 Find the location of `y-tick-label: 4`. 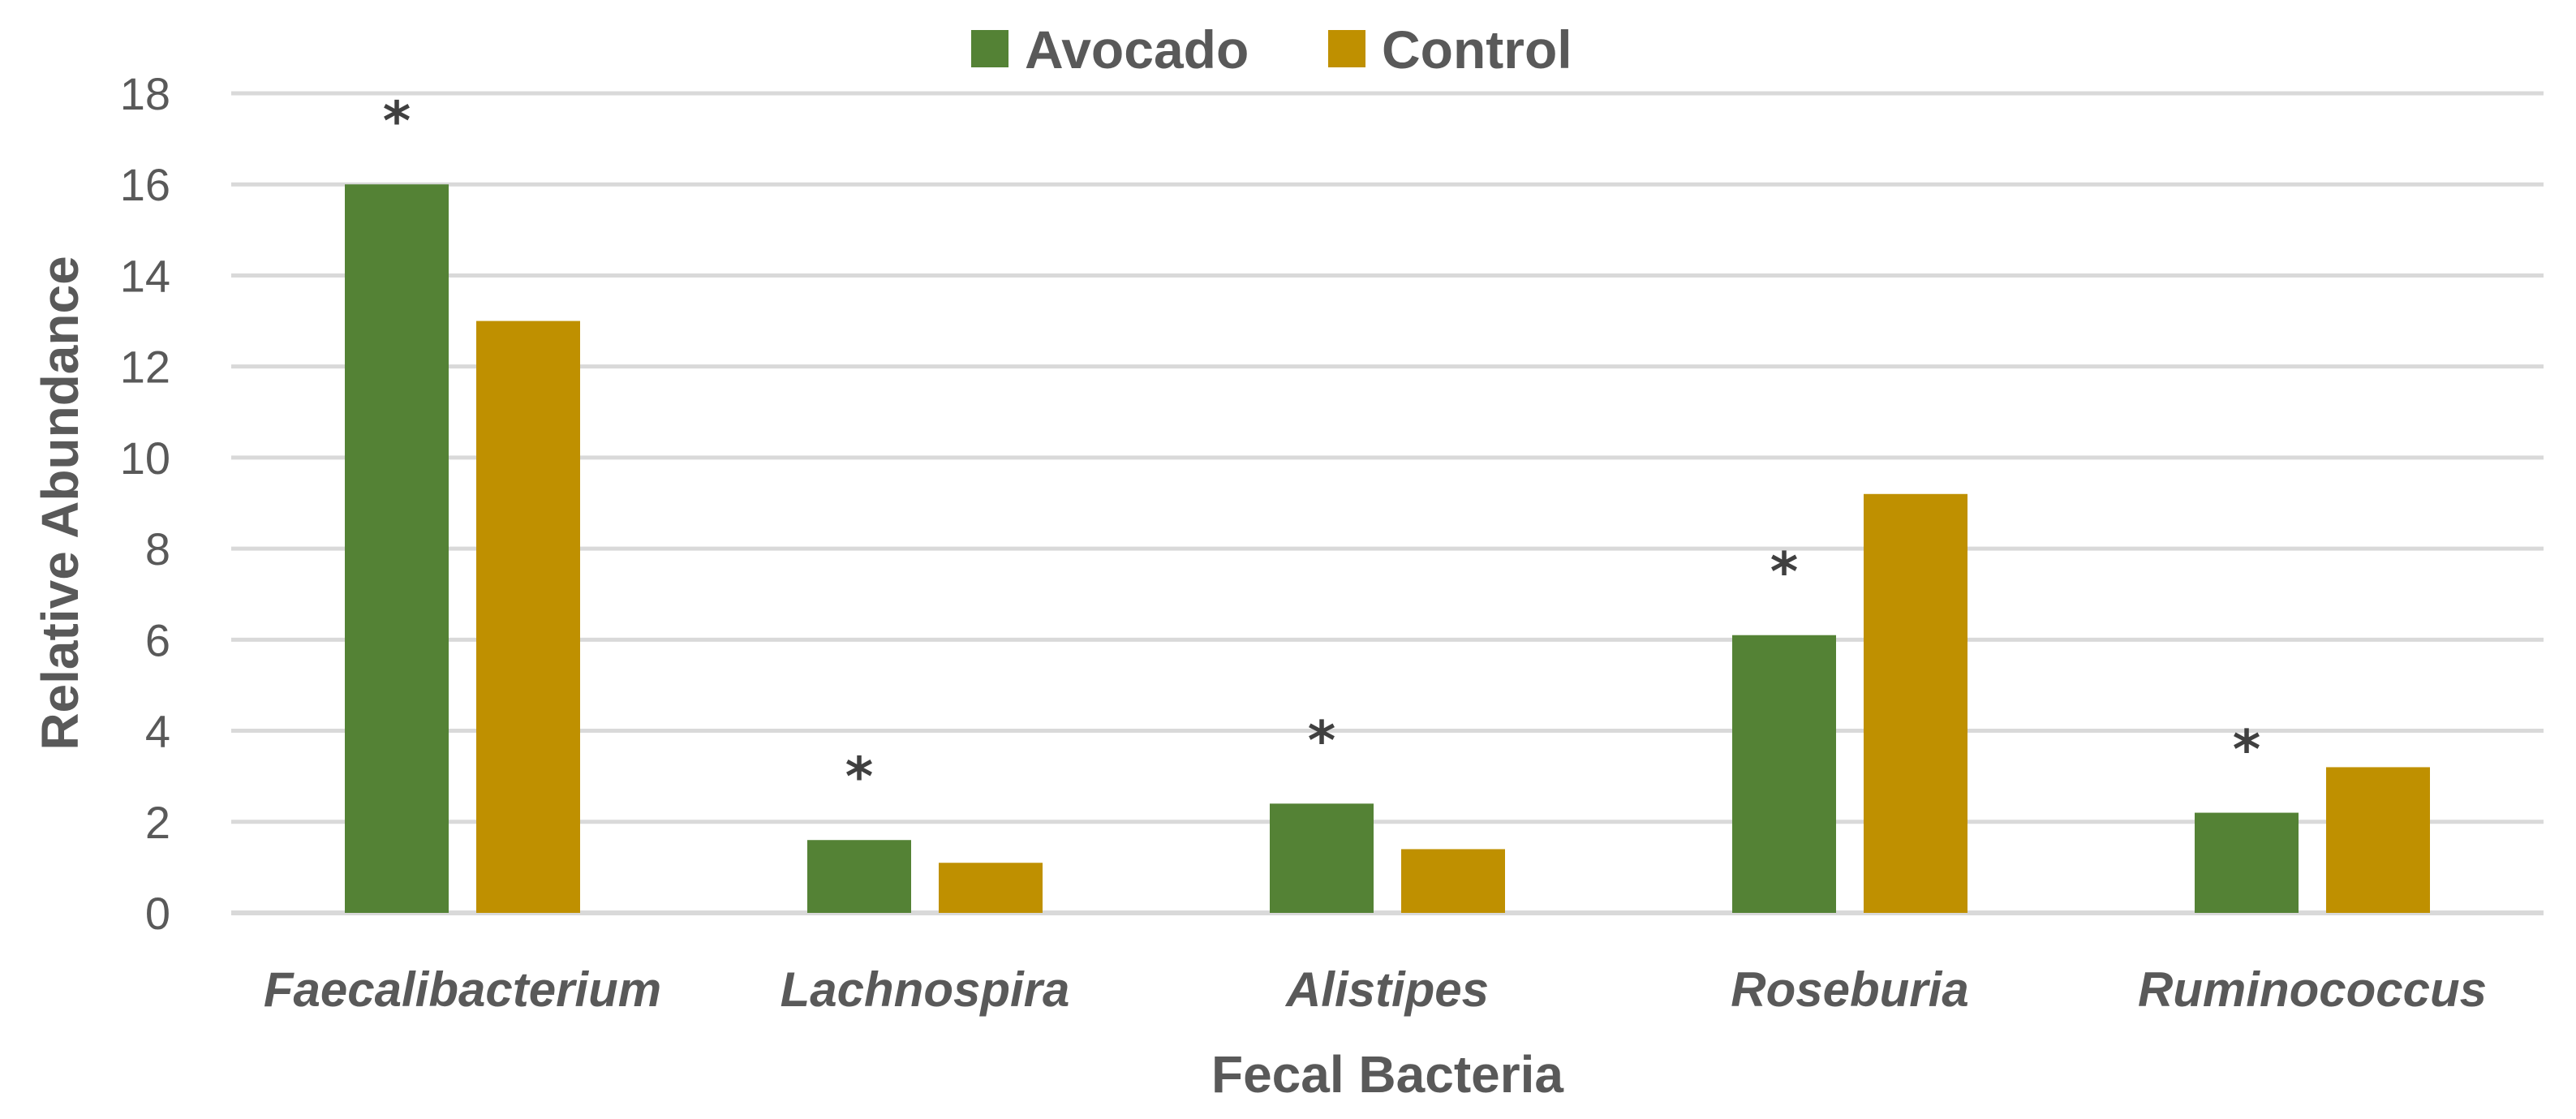

y-tick-label: 4 is located at coordinates (157, 731).